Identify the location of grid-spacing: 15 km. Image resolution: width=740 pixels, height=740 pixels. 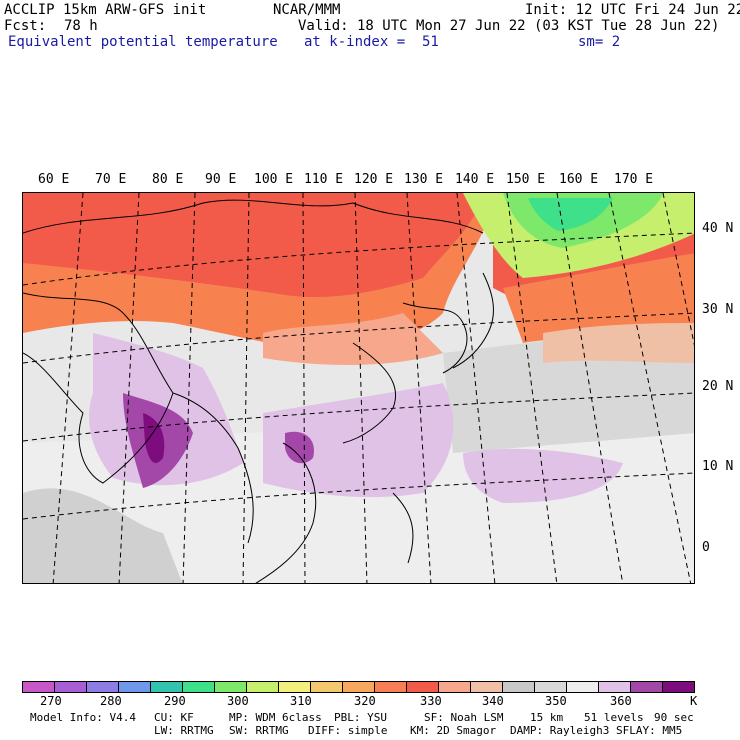
(547, 717).